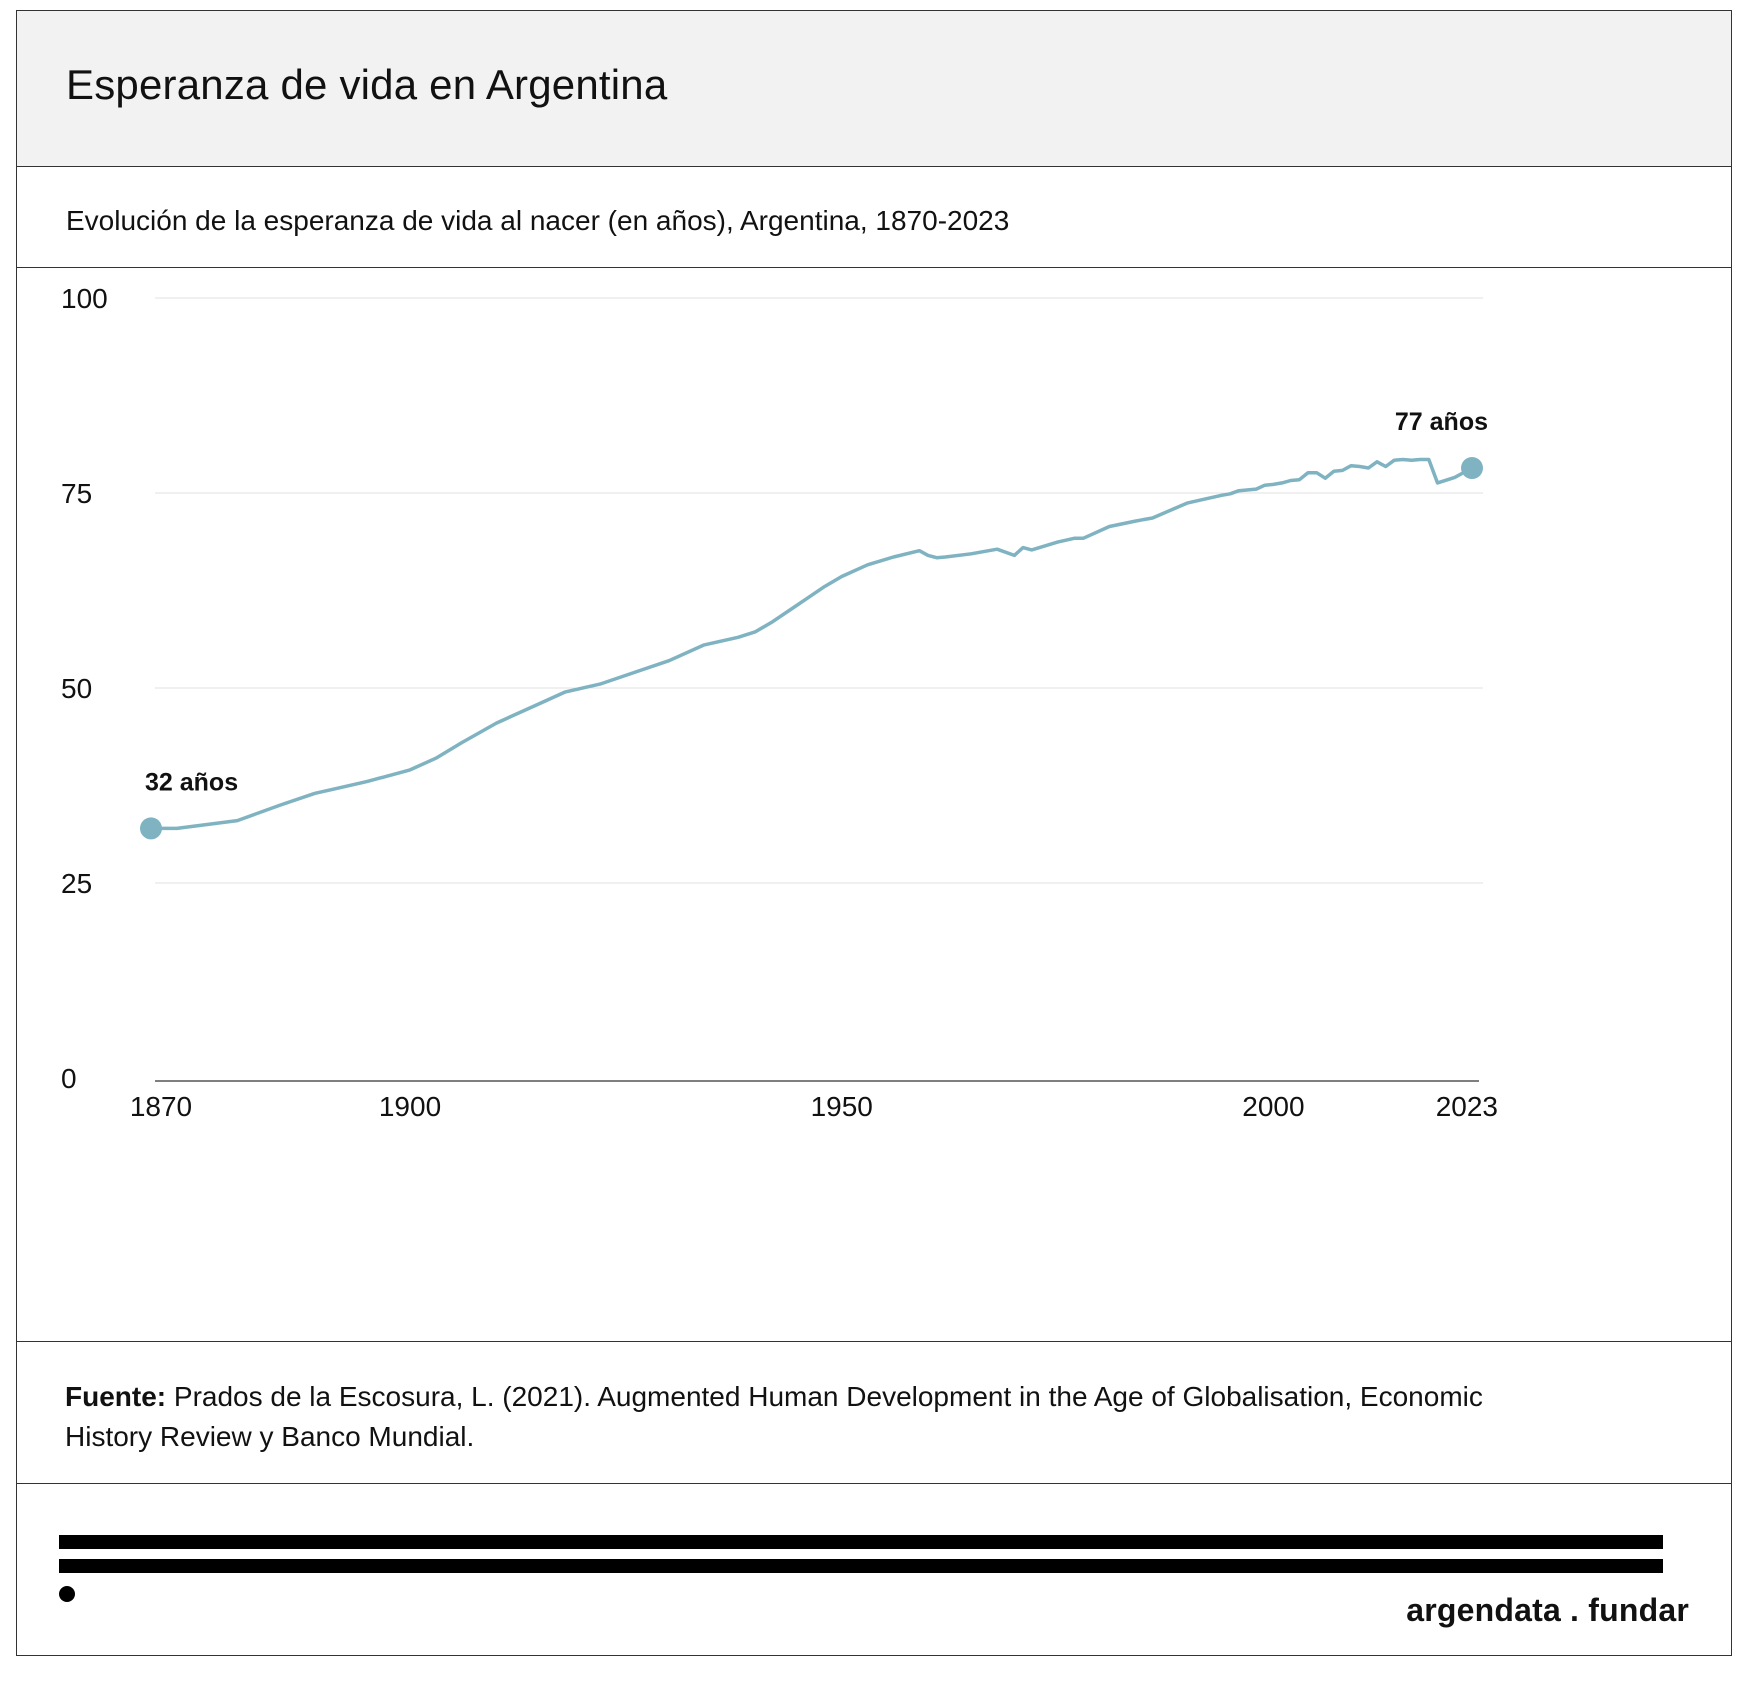  I want to click on x-tick-label: 2000, so click(1273, 1106).